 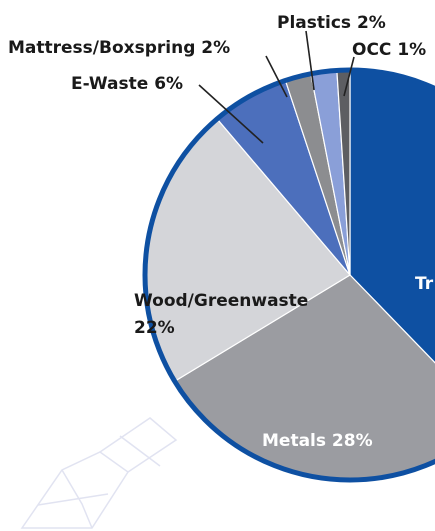 What do you see at coordinates (119, 48) in the screenshot?
I see `mattress-label: Mattress/Boxspring 2%` at bounding box center [119, 48].